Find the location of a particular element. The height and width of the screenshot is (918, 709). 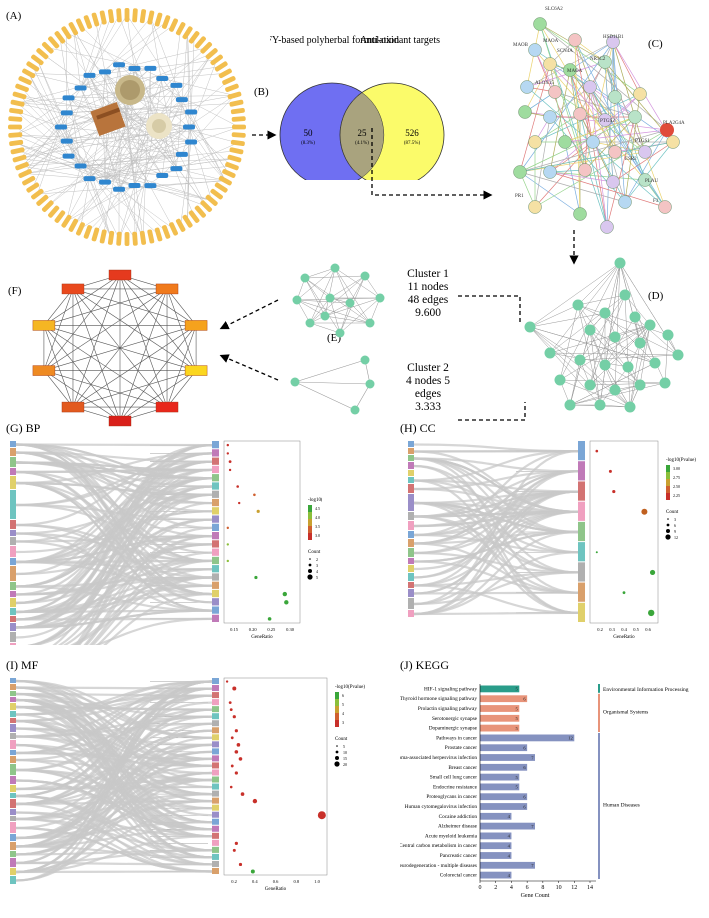

dotplot-xtick: 0.5 is located at coordinates (636, 629).